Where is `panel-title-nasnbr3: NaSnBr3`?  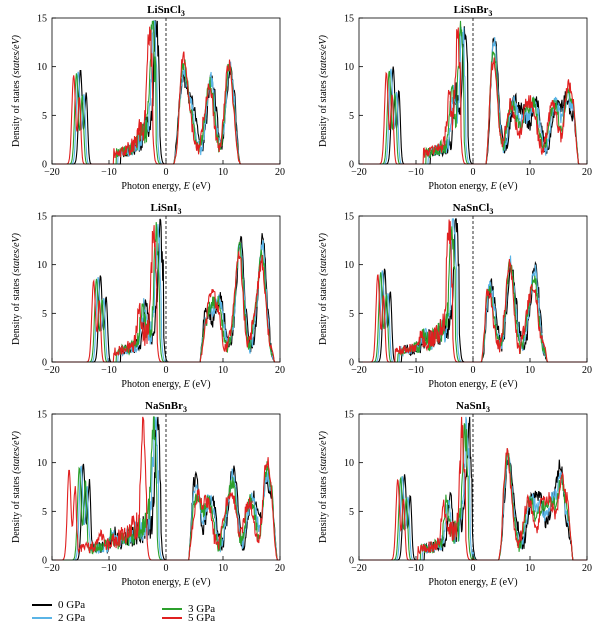
panel-title-nasnbr3: NaSnBr3 is located at coordinates (166, 407).